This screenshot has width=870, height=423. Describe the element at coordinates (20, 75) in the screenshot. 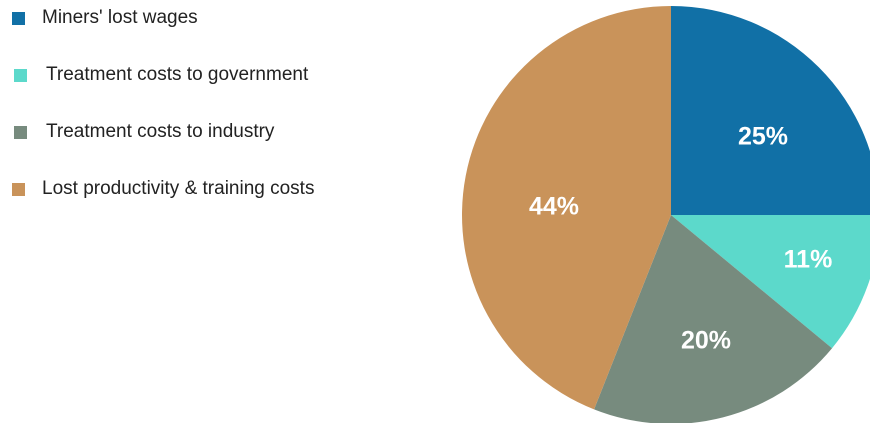

I see `legend-swatch-treatment-costs-government` at that location.